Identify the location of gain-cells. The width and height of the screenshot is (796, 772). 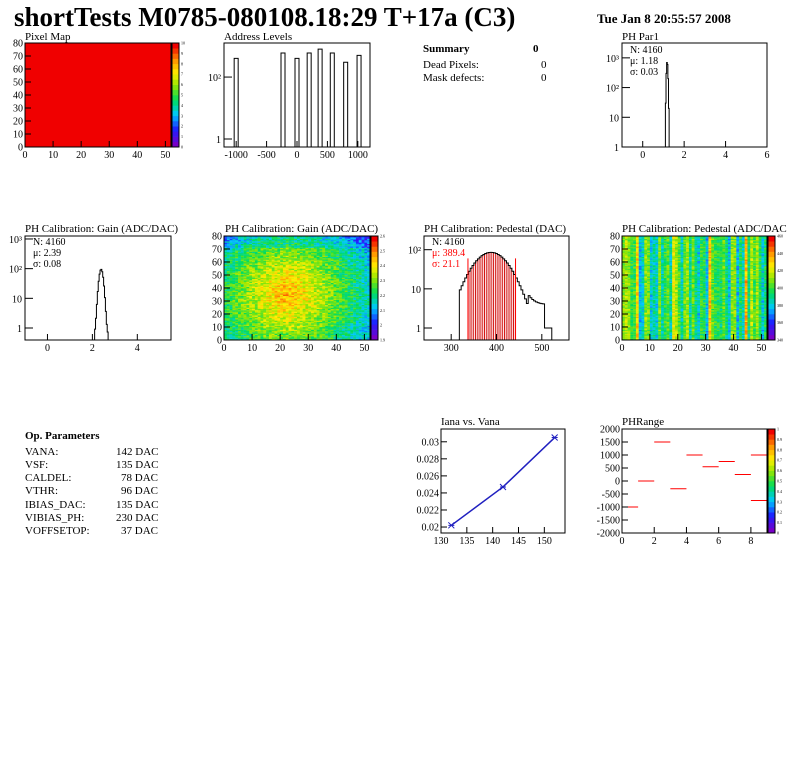
(297, 288).